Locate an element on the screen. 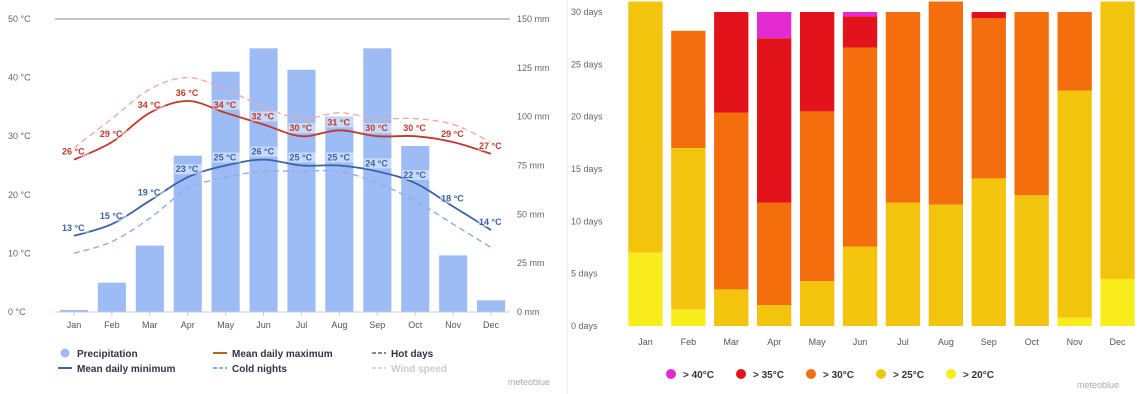 The height and width of the screenshot is (394, 1142). y-tick-label: 25 days is located at coordinates (587, 64).